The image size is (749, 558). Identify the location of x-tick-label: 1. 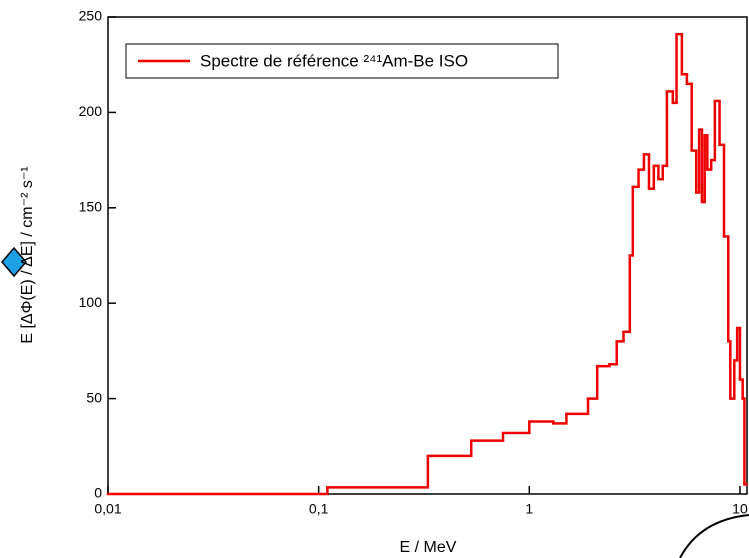
(529, 509).